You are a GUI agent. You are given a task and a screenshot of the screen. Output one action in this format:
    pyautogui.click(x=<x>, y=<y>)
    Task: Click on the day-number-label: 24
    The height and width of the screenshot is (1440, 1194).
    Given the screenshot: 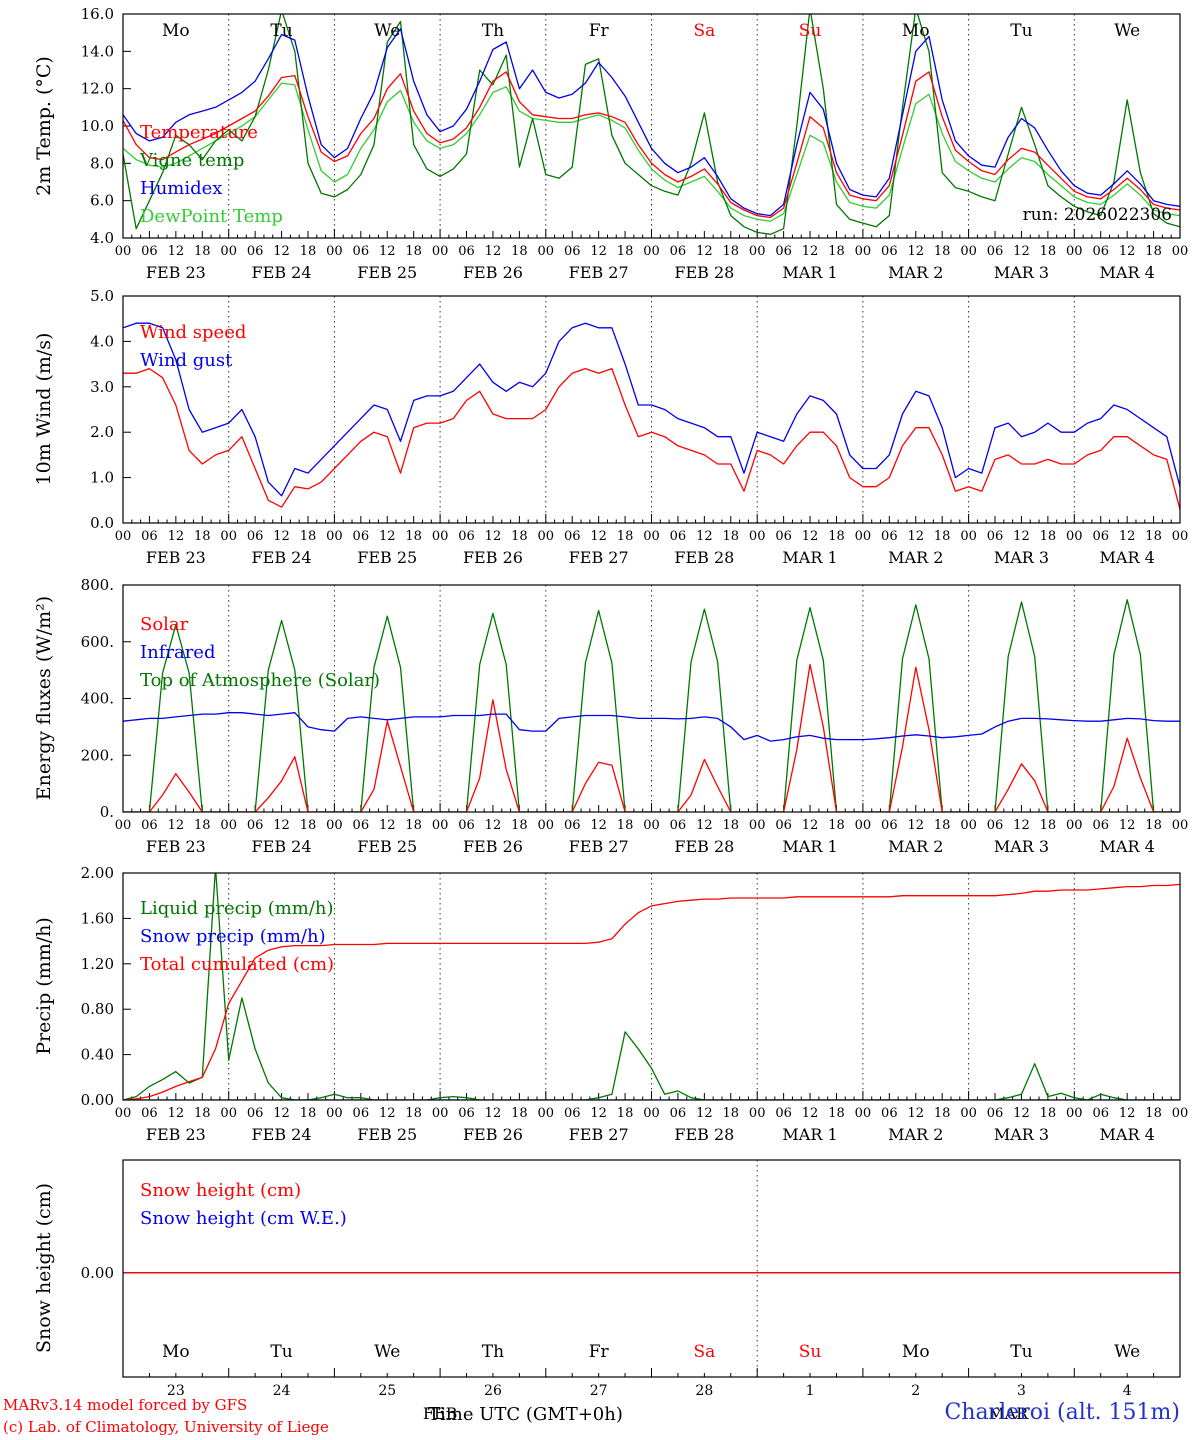 What is the action you would take?
    pyautogui.click(x=282, y=1391)
    